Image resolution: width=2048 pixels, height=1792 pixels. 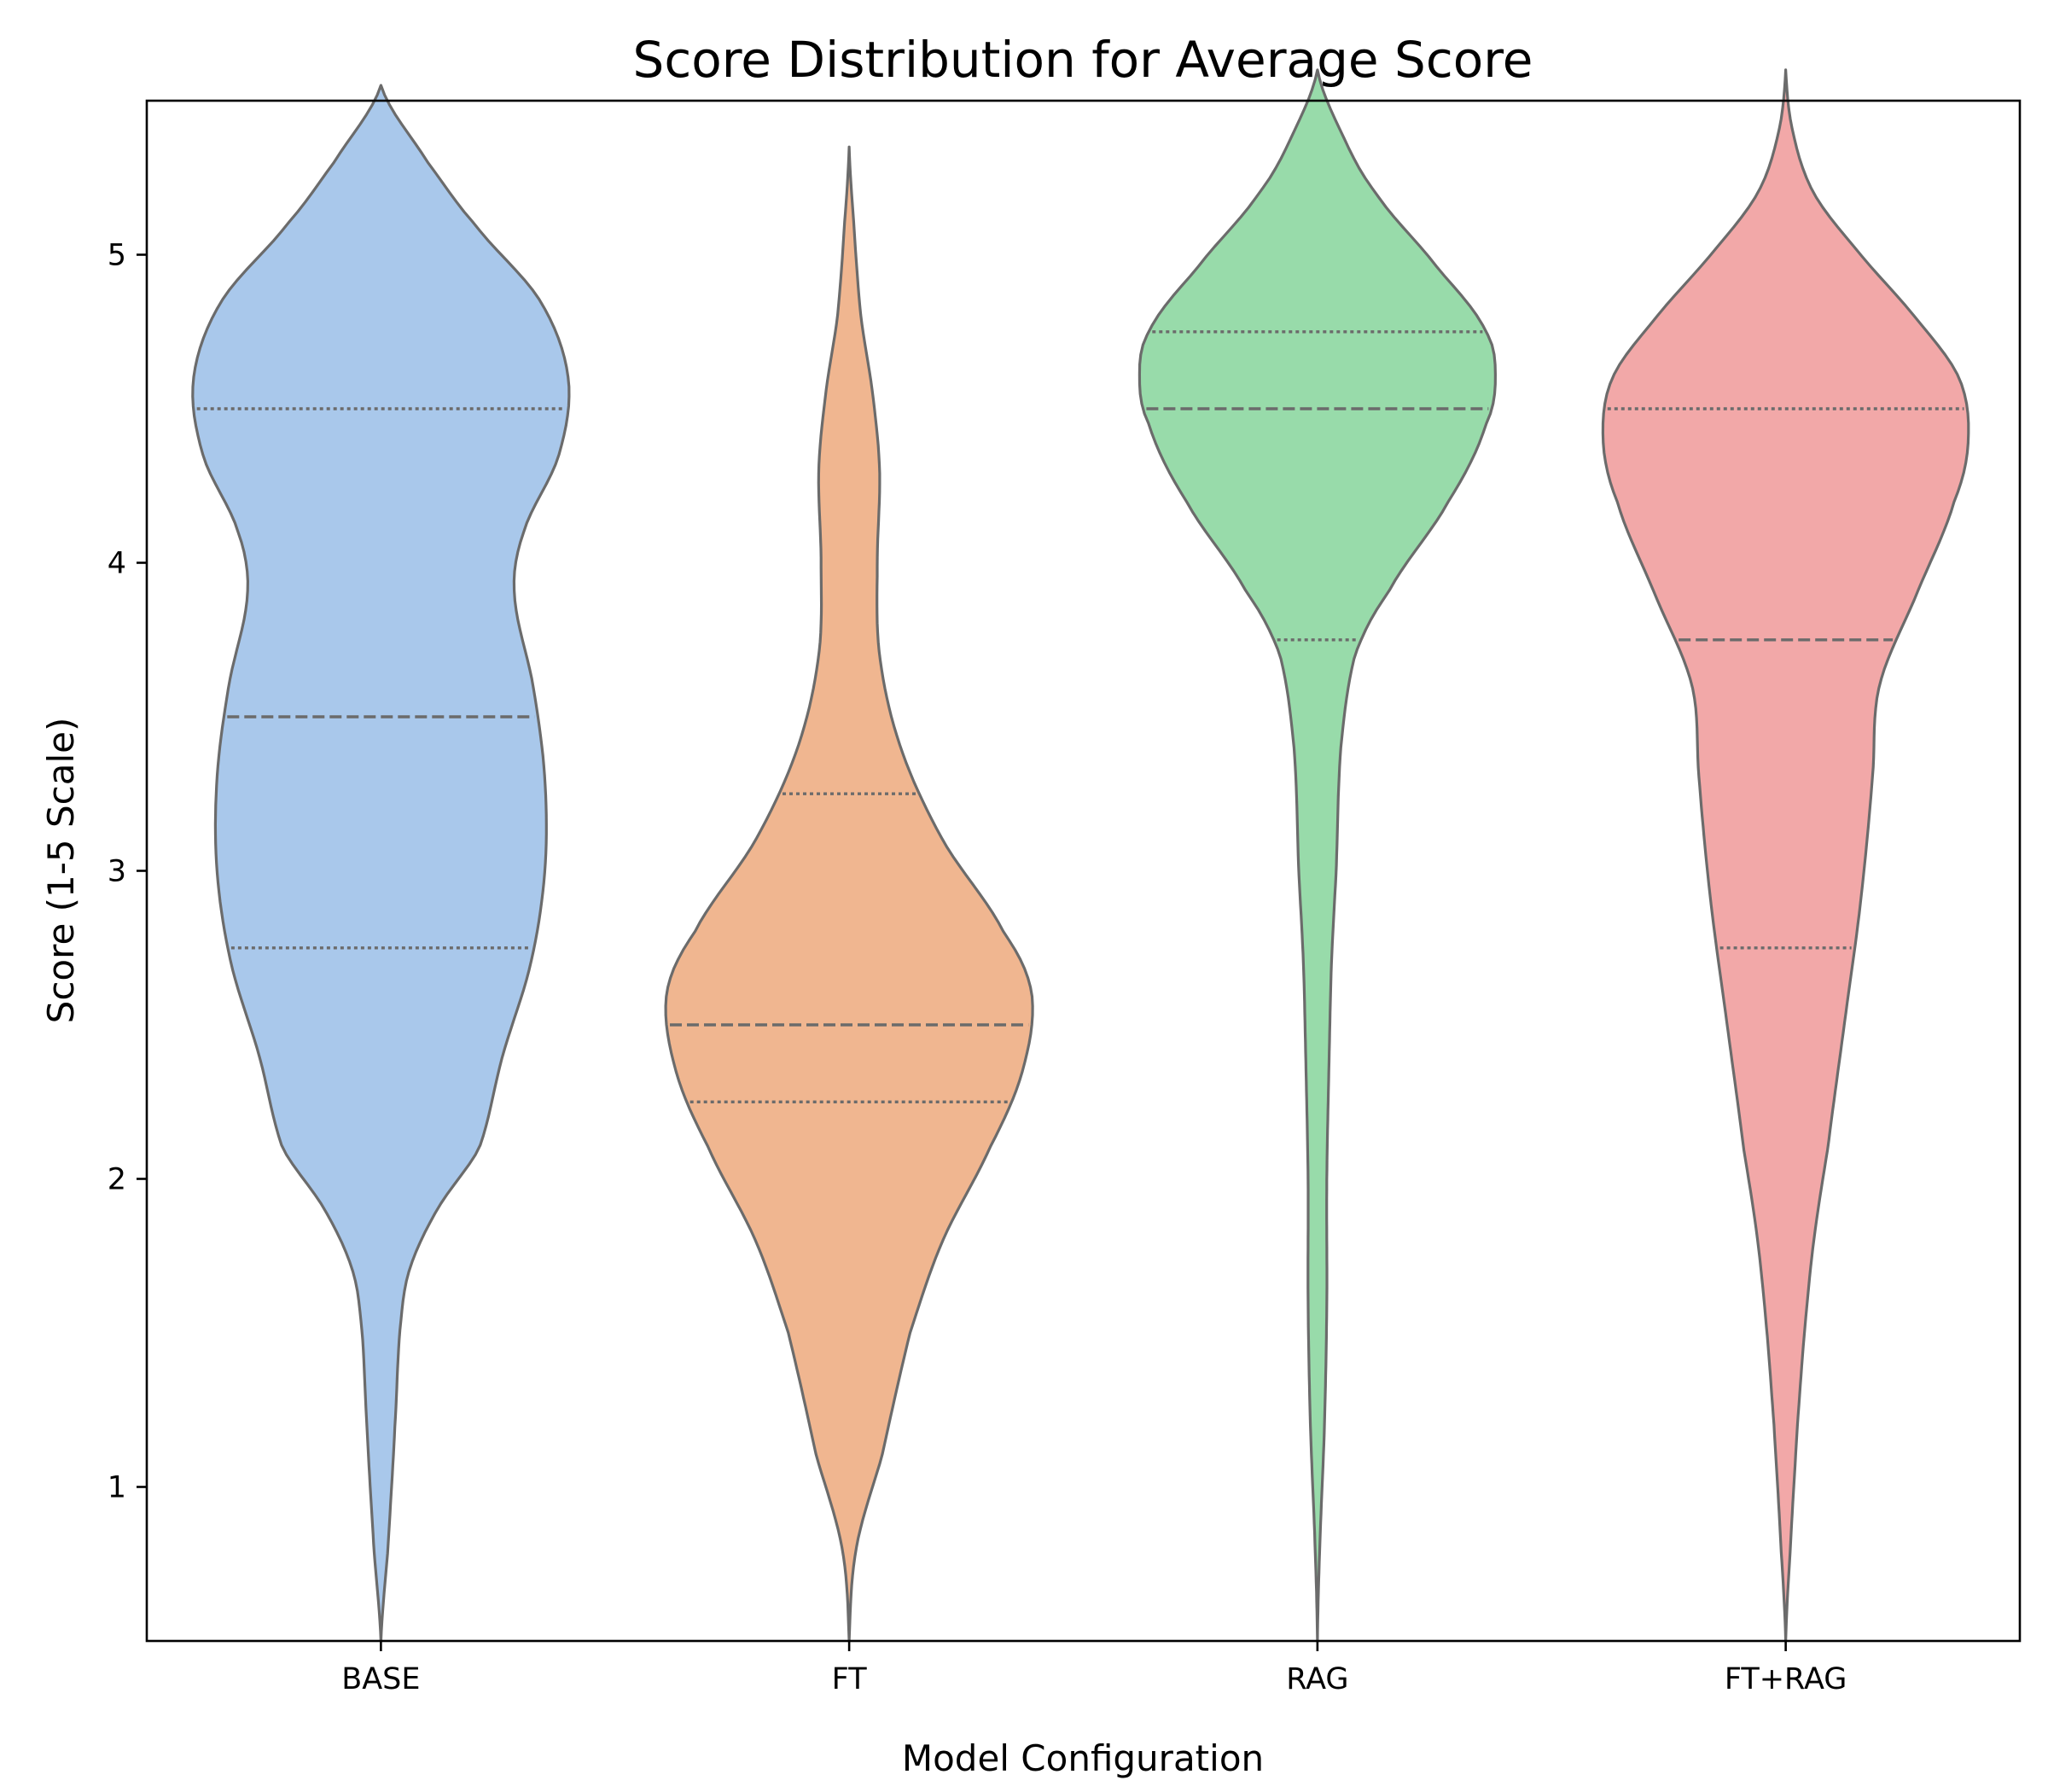 What do you see at coordinates (61, 871) in the screenshot?
I see `y-axis-label: Score (1-5 Scale)` at bounding box center [61, 871].